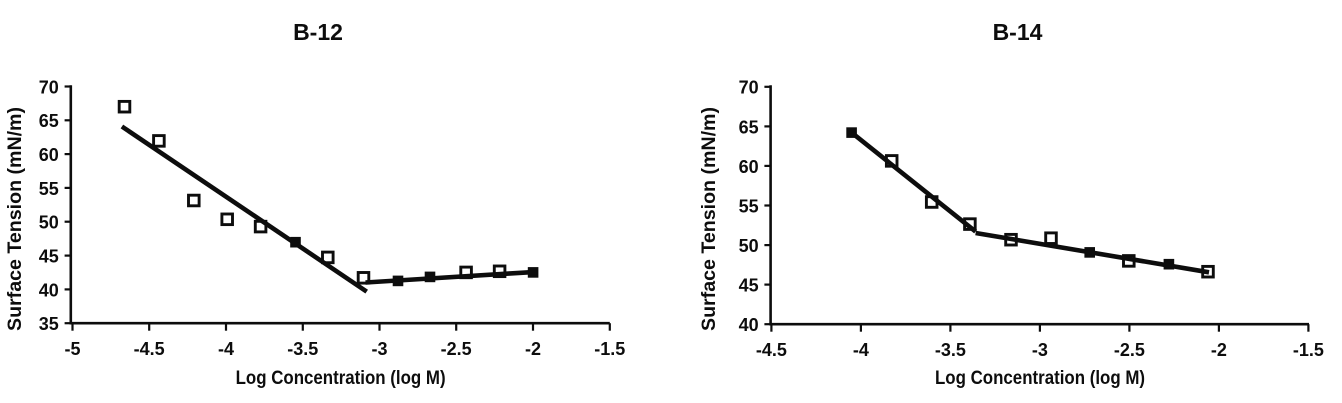 Image resolution: width=1342 pixels, height=403 pixels. Describe the element at coordinates (318, 32) in the screenshot. I see `svg-text: B-12` at that location.